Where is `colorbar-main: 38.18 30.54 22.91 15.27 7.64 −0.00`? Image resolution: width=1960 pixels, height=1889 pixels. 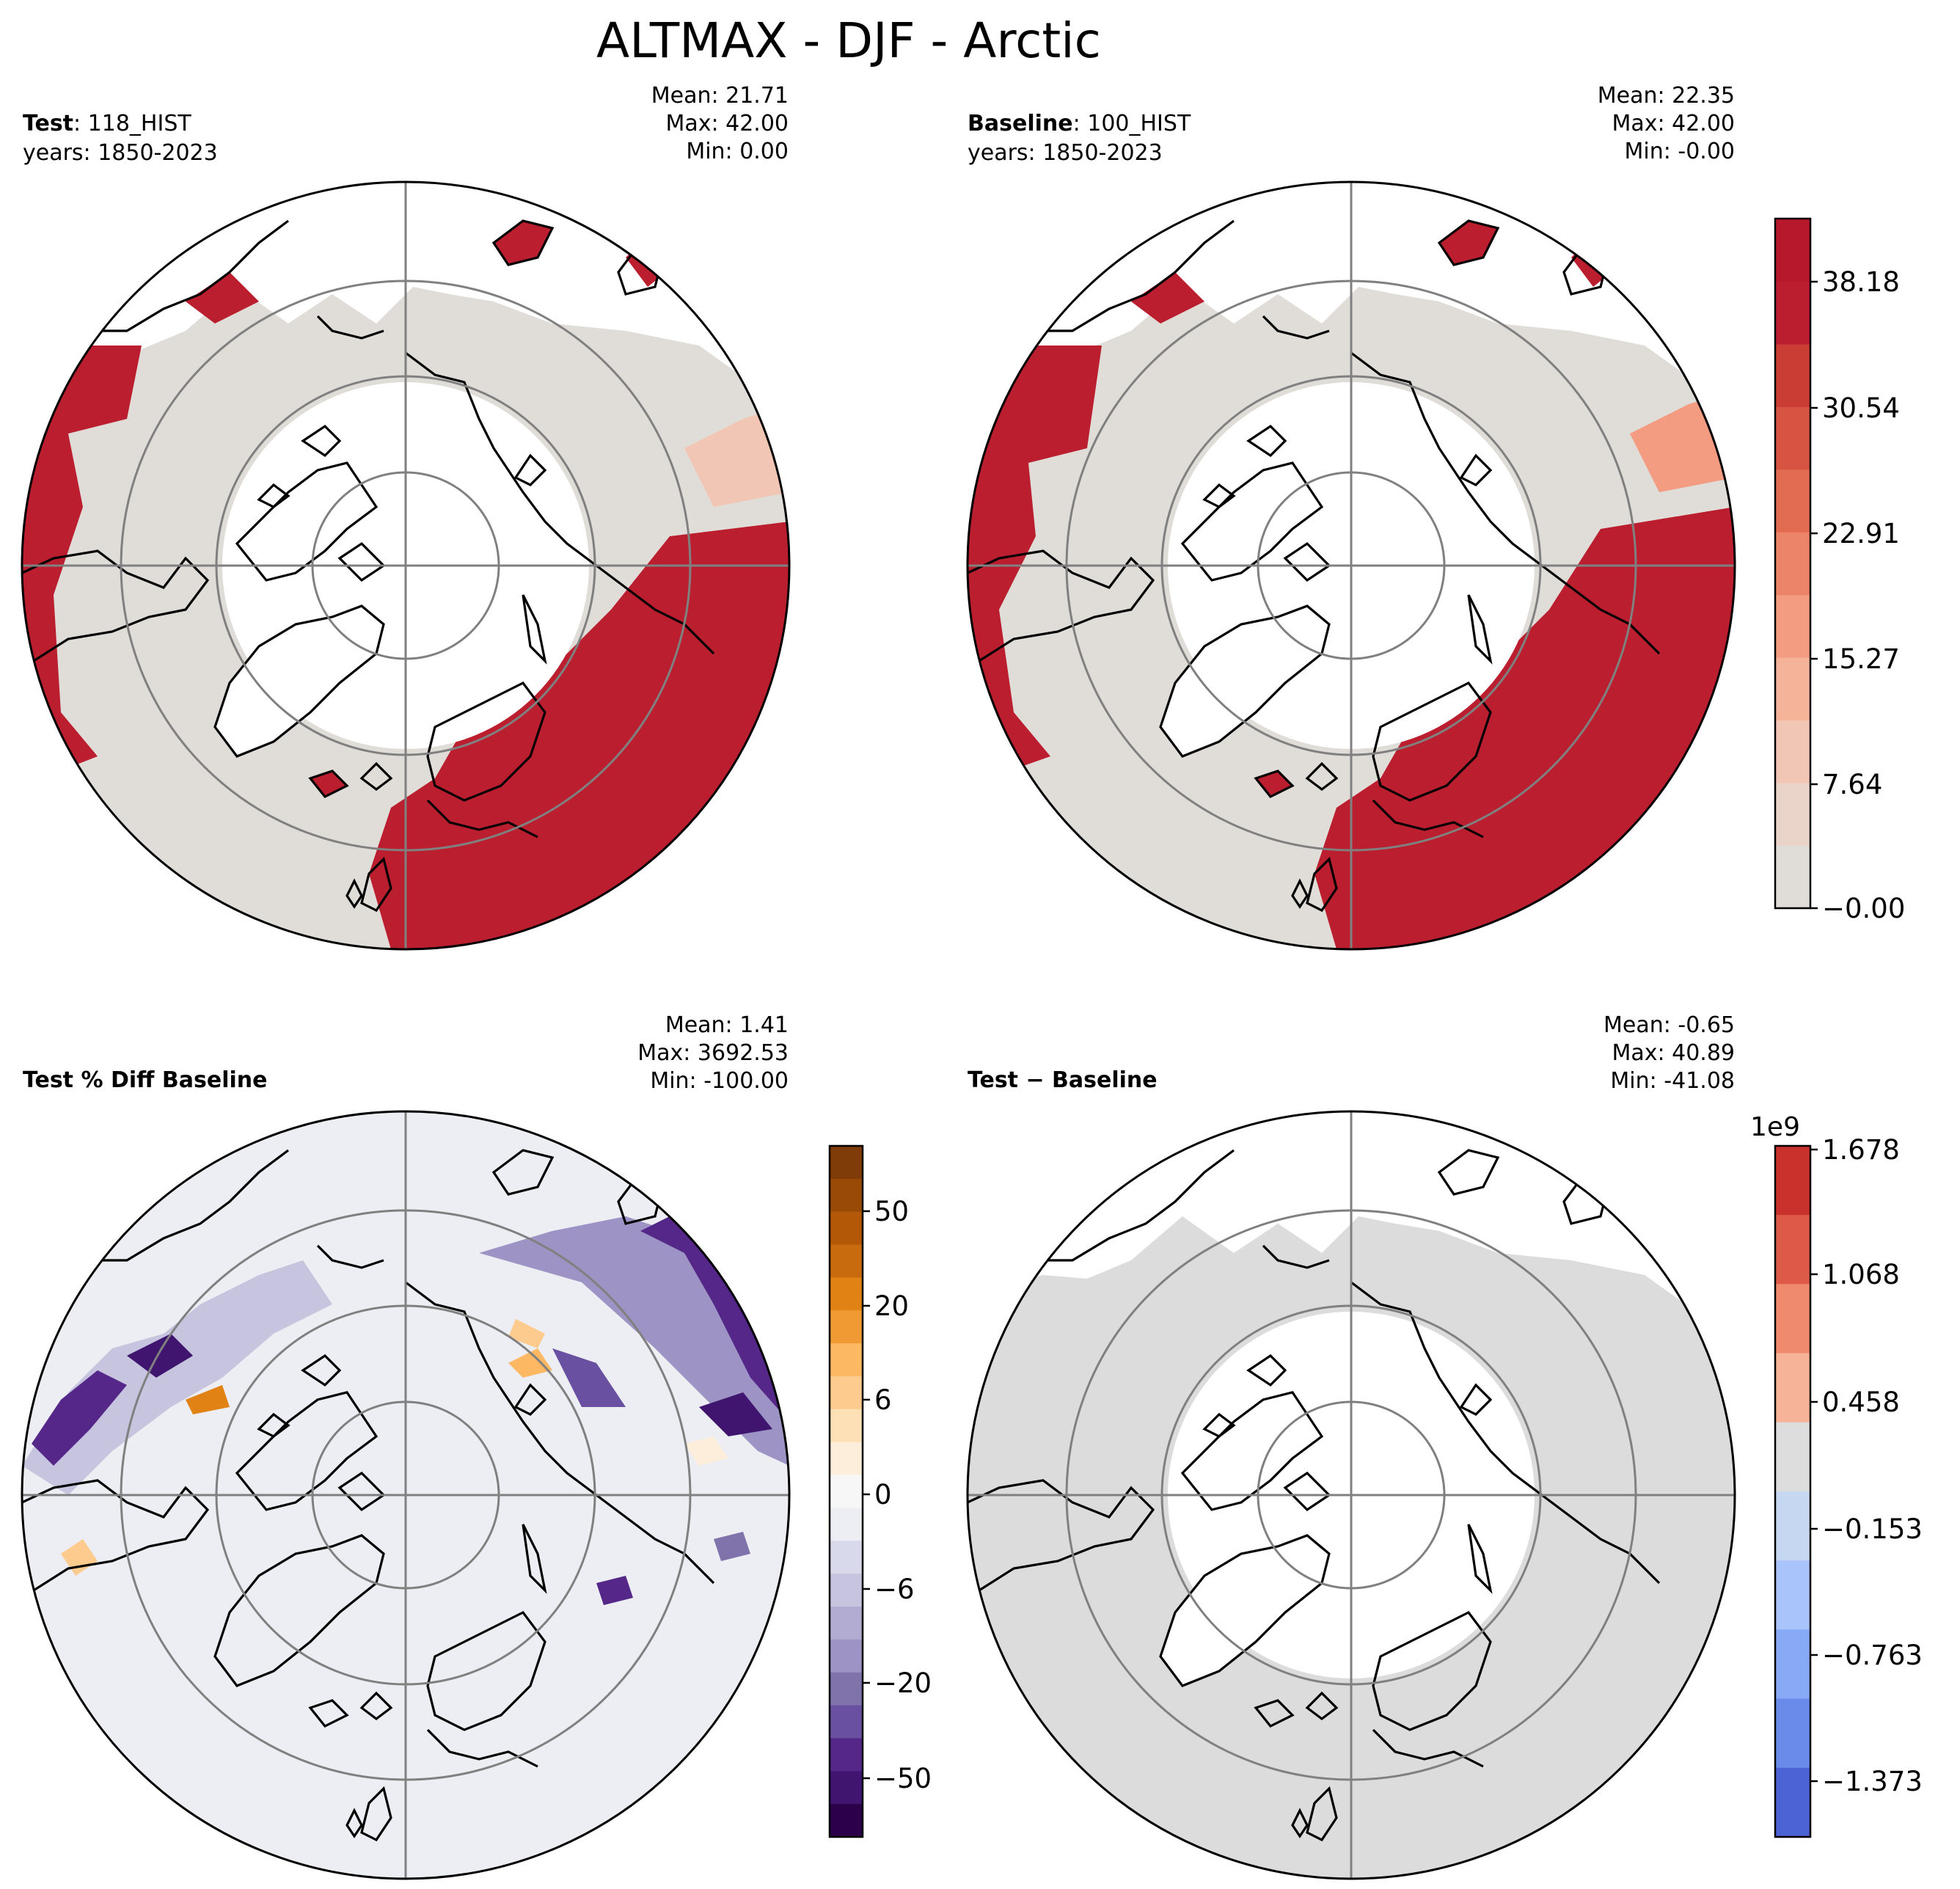
colorbar-main: 38.18 30.54 22.91 15.27 7.64 −0.00 is located at coordinates (1839, 570).